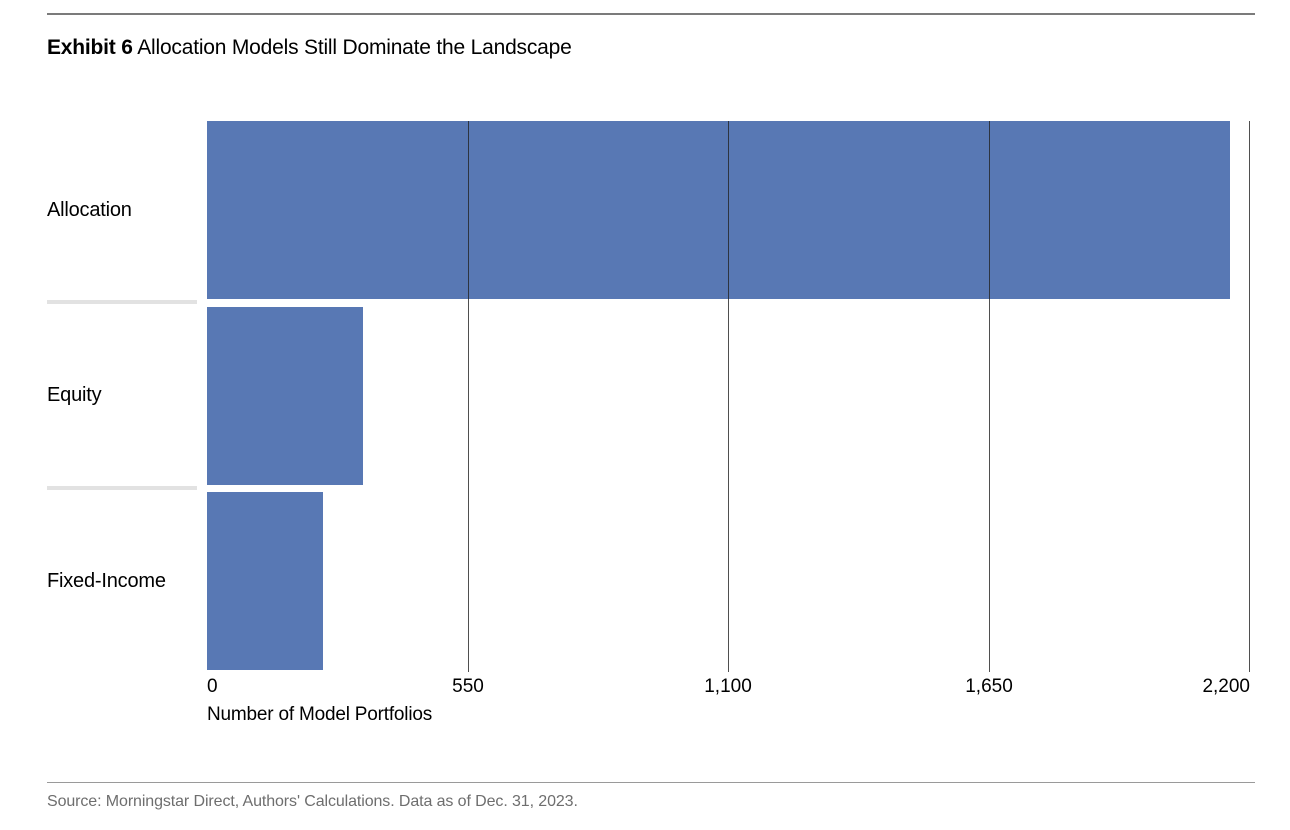  I want to click on bar-equity, so click(285, 395).